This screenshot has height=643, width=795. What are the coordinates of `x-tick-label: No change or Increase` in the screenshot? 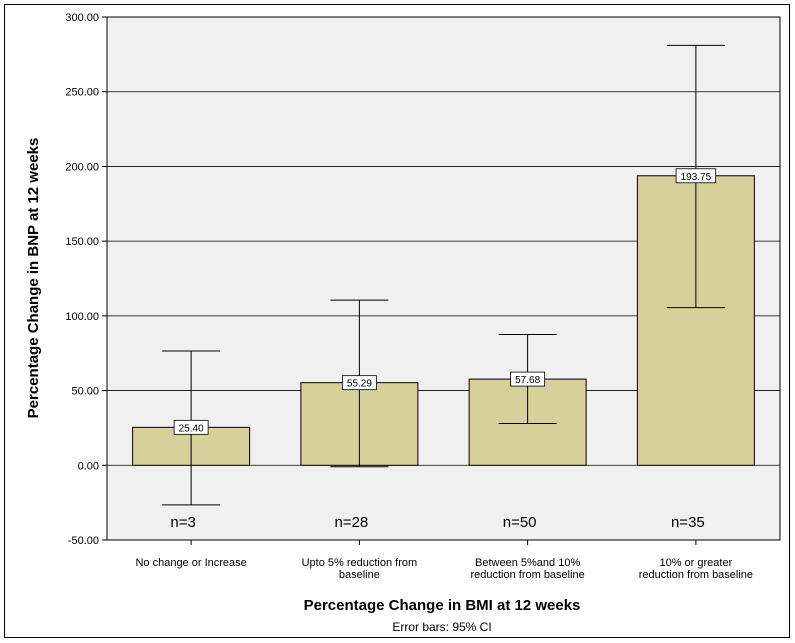 It's located at (190, 563).